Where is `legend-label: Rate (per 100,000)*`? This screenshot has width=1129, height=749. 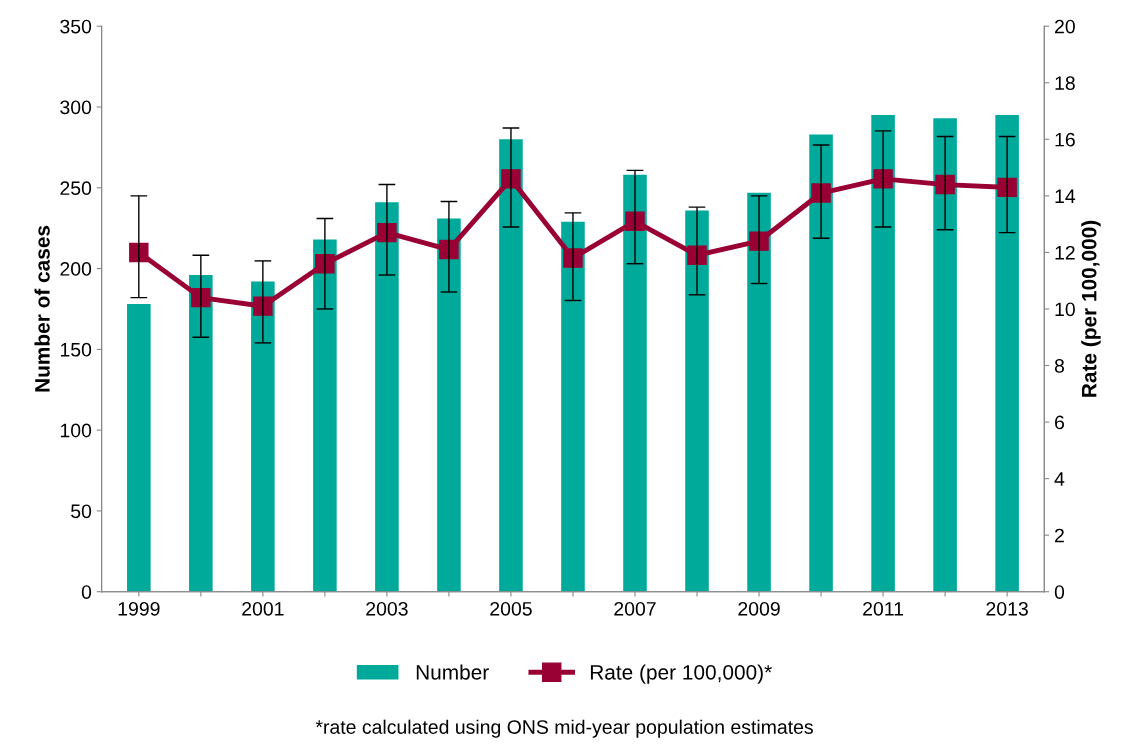 legend-label: Rate (per 100,000)* is located at coordinates (681, 674).